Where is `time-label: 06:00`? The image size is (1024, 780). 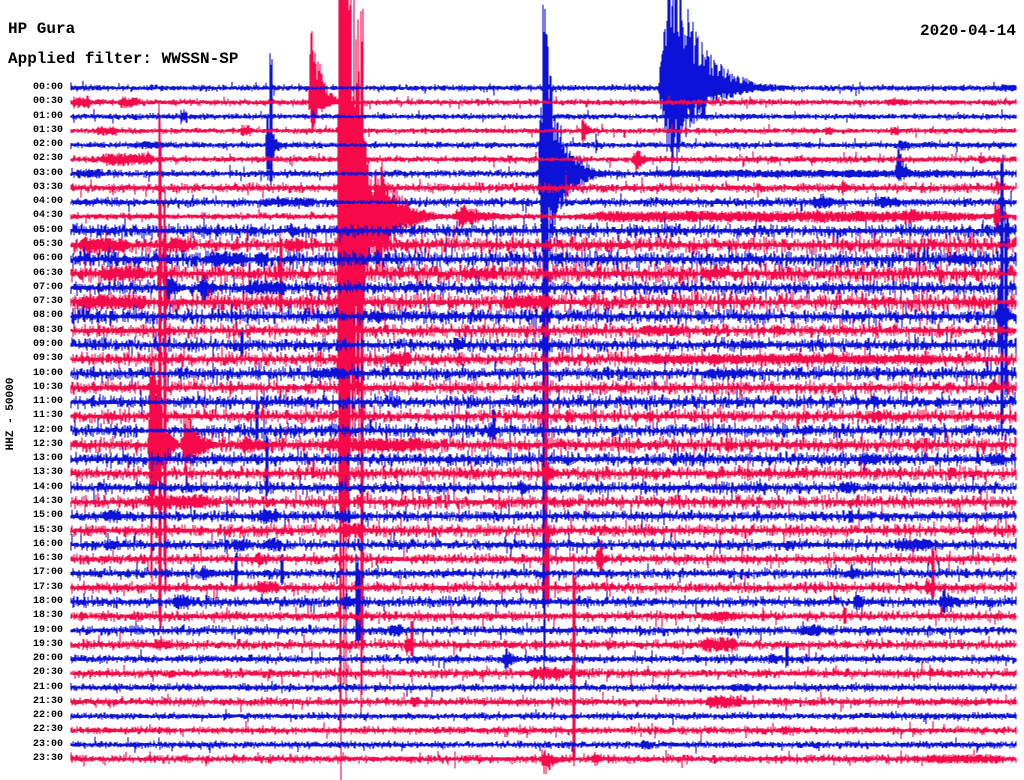
time-label: 06:00 is located at coordinates (47, 259).